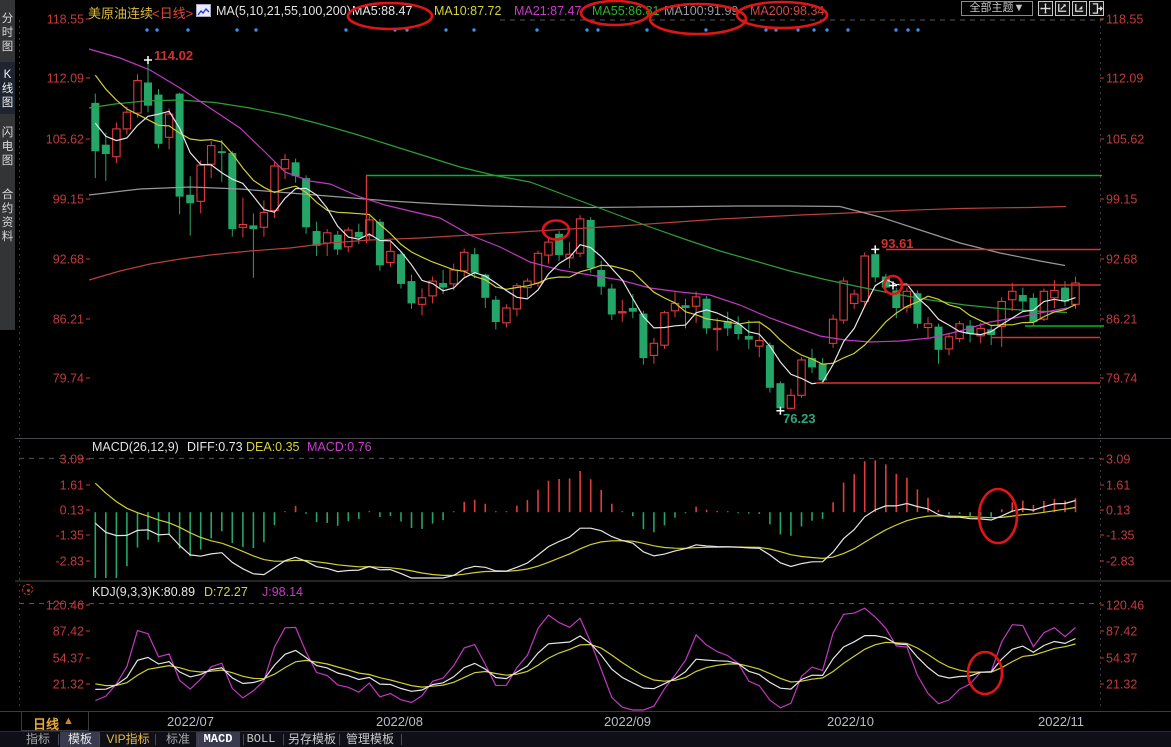  What do you see at coordinates (799, 418) in the screenshot?
I see `svg-text: 76.23` at bounding box center [799, 418].